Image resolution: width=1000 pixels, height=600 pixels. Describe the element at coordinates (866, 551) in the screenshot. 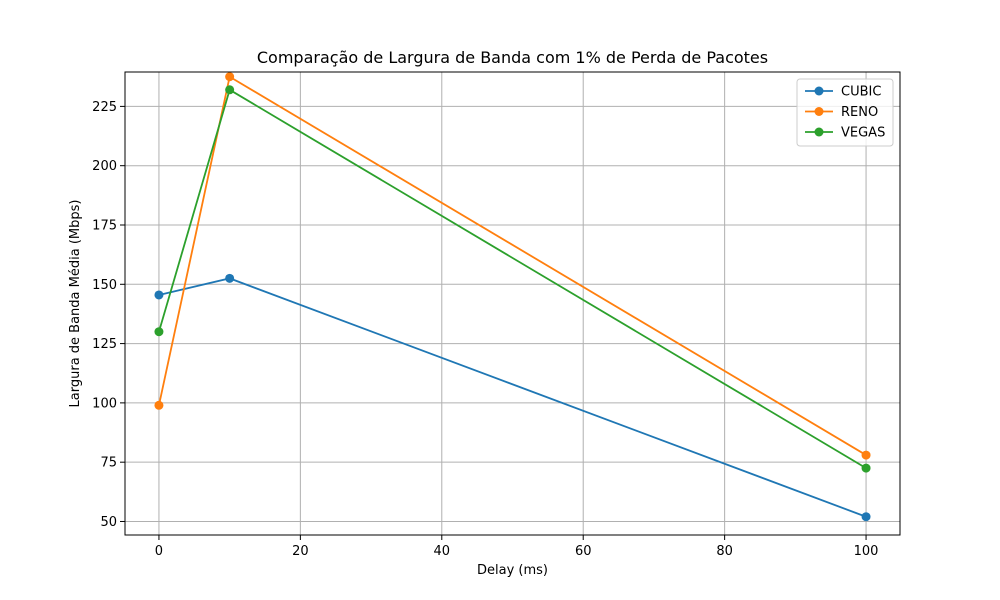

I see `x-tick-label: 100` at that location.